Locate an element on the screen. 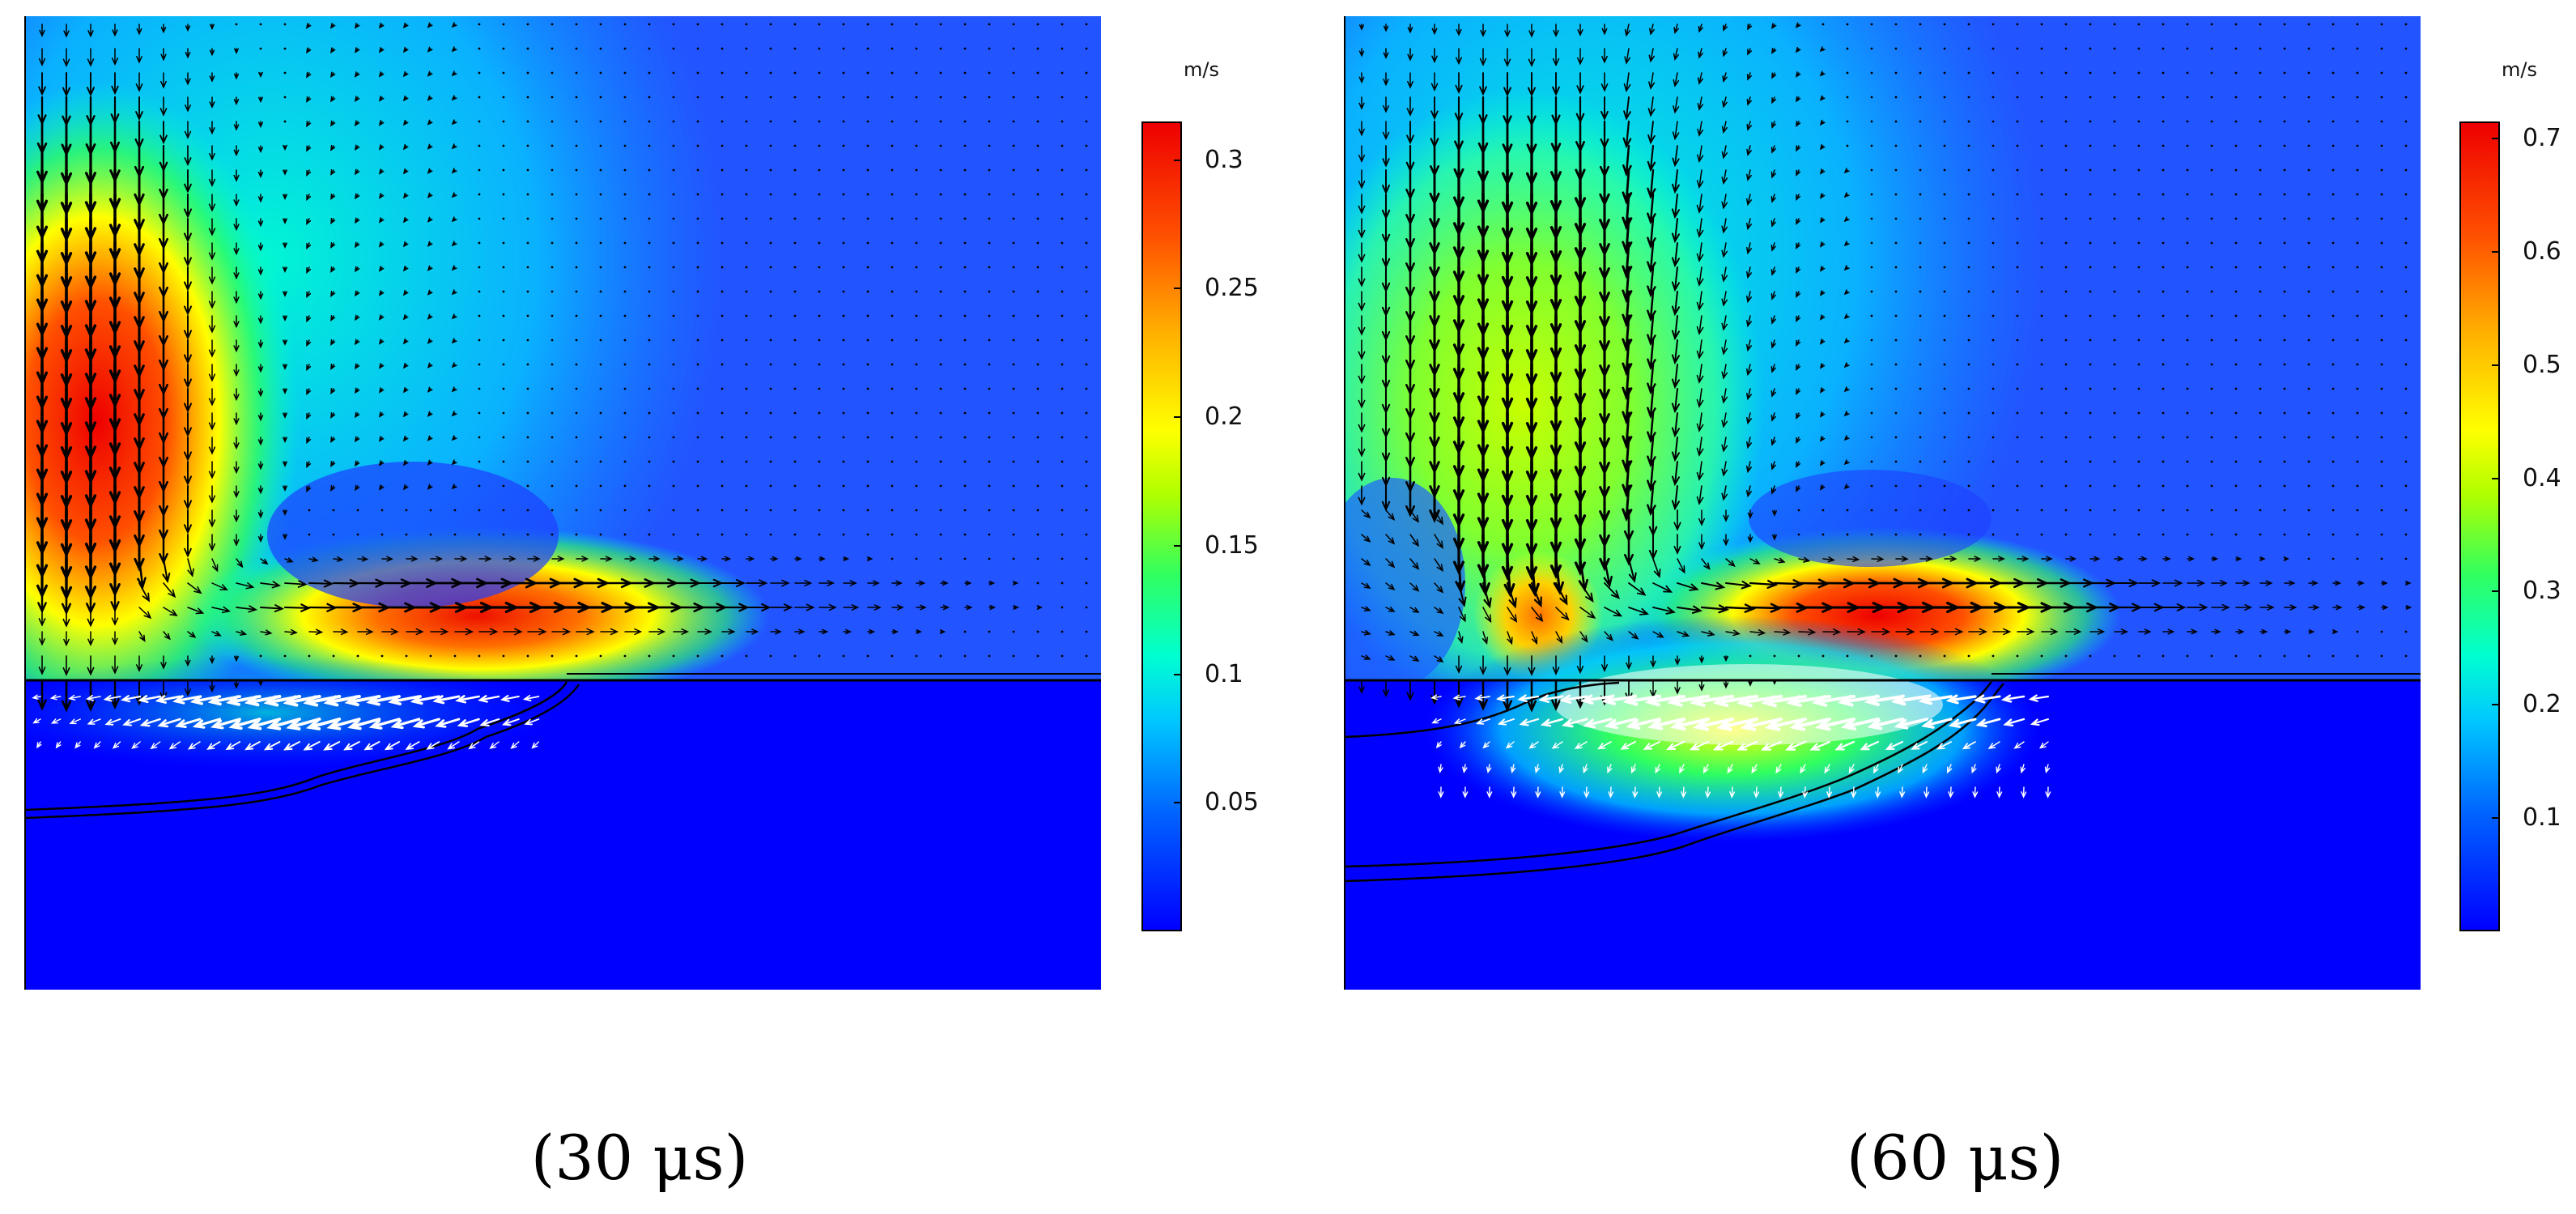  caption-60us: (60 μs) is located at coordinates (1955, 1158).